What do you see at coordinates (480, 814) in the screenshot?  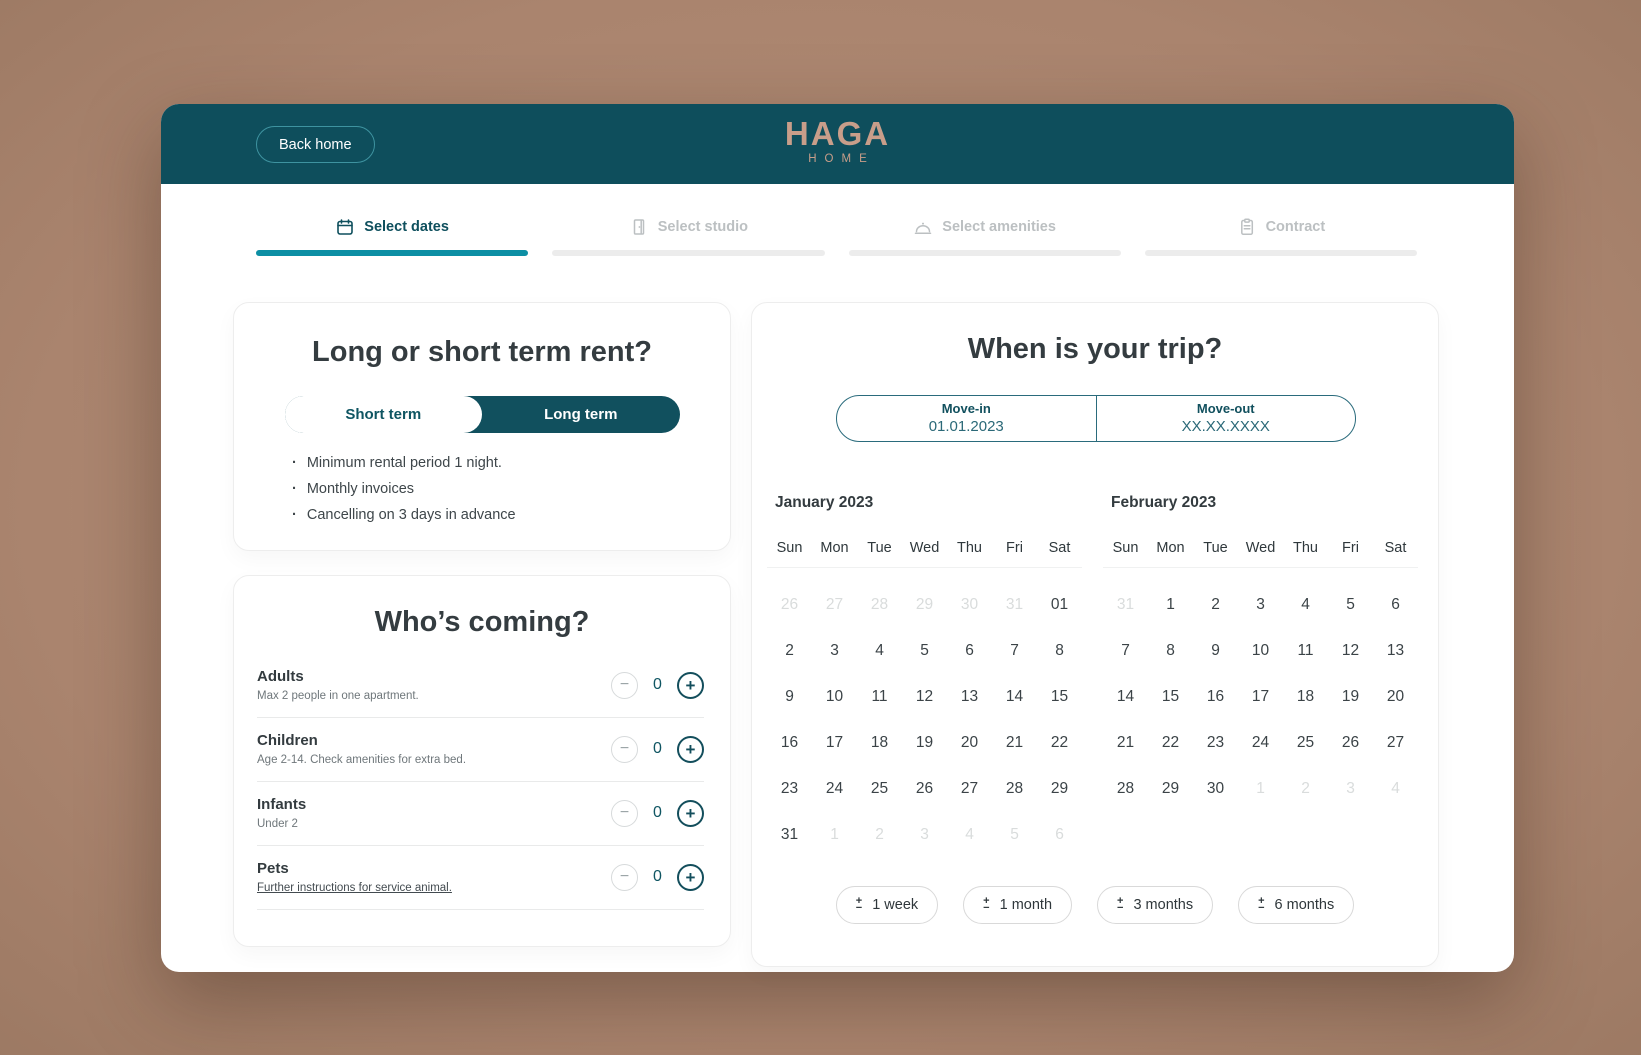 I see `guest-row-infants: Infants Under 2 −0 +` at bounding box center [480, 814].